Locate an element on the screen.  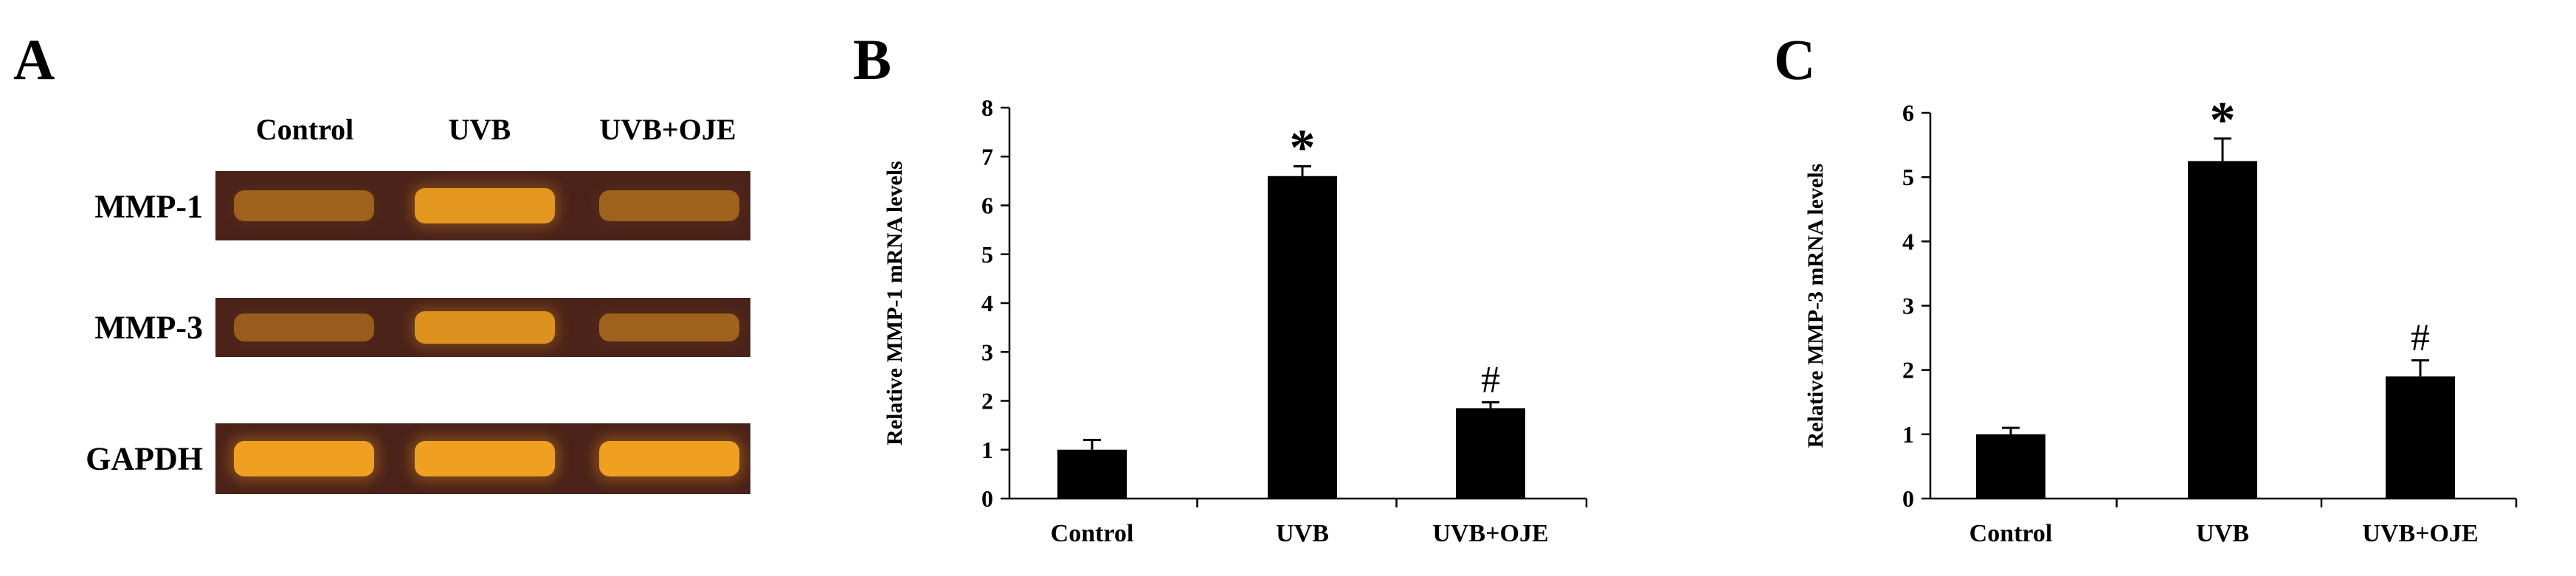
panel-label-a: A is located at coordinates (34, 59).